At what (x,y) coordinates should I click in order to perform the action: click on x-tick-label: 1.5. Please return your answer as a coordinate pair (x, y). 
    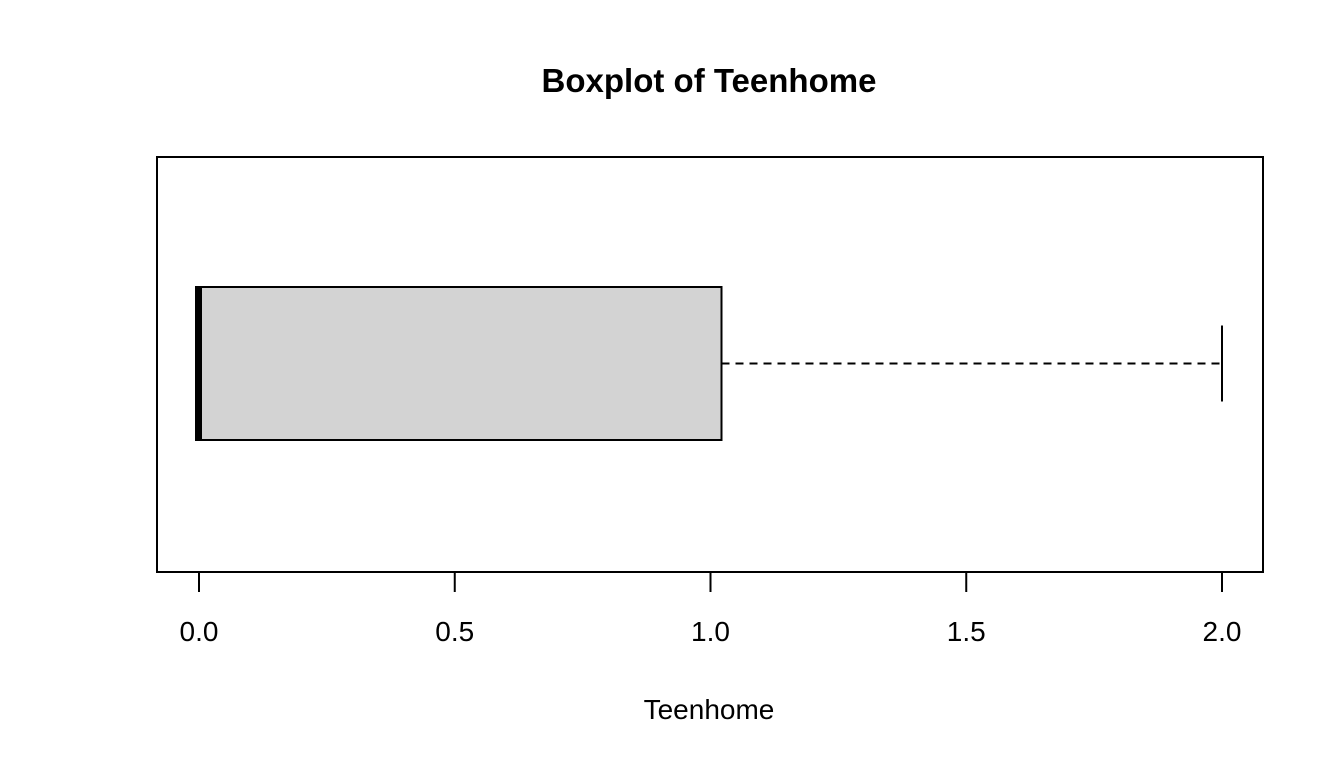
    Looking at the image, I should click on (966, 631).